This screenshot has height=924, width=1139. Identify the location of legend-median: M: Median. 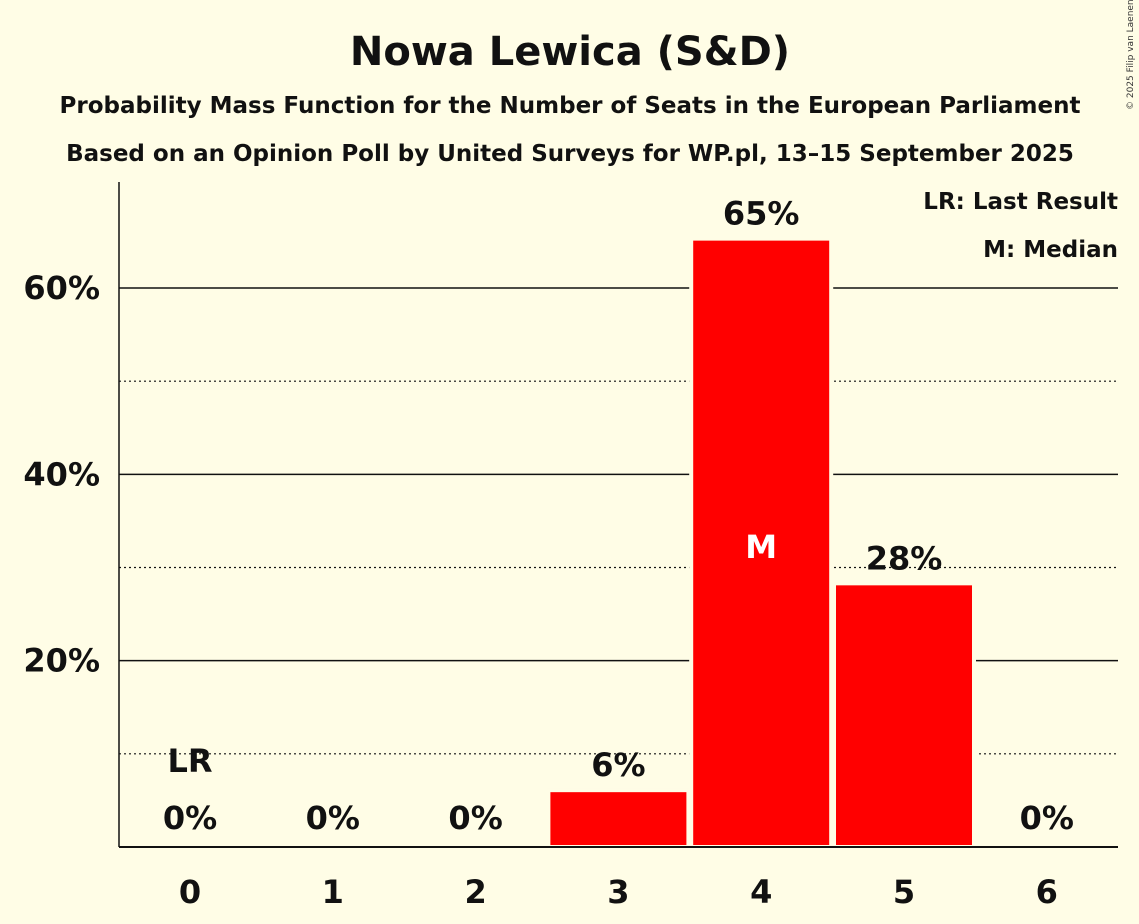
(1050, 250).